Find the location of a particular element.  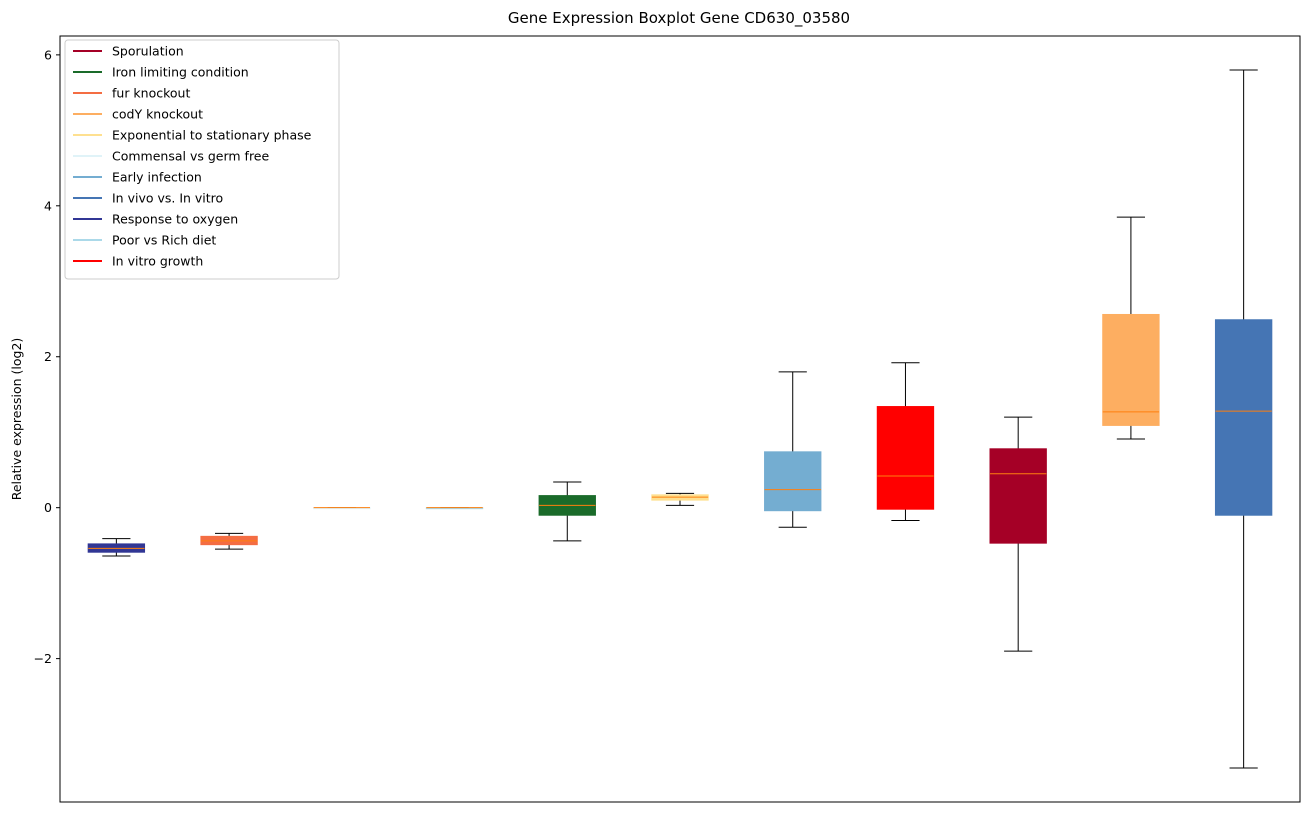

legend-label: Response to oxygen is located at coordinates (175, 219).